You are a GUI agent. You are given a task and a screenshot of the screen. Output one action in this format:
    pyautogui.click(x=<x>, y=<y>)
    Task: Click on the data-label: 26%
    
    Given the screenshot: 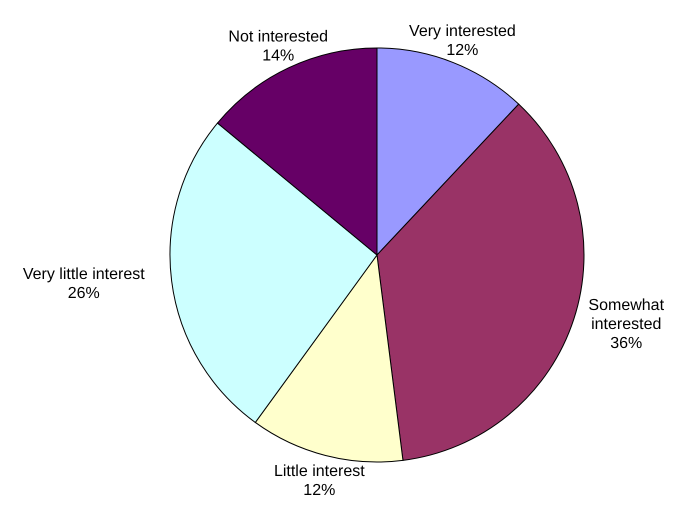 What is the action you would take?
    pyautogui.click(x=84, y=293)
    